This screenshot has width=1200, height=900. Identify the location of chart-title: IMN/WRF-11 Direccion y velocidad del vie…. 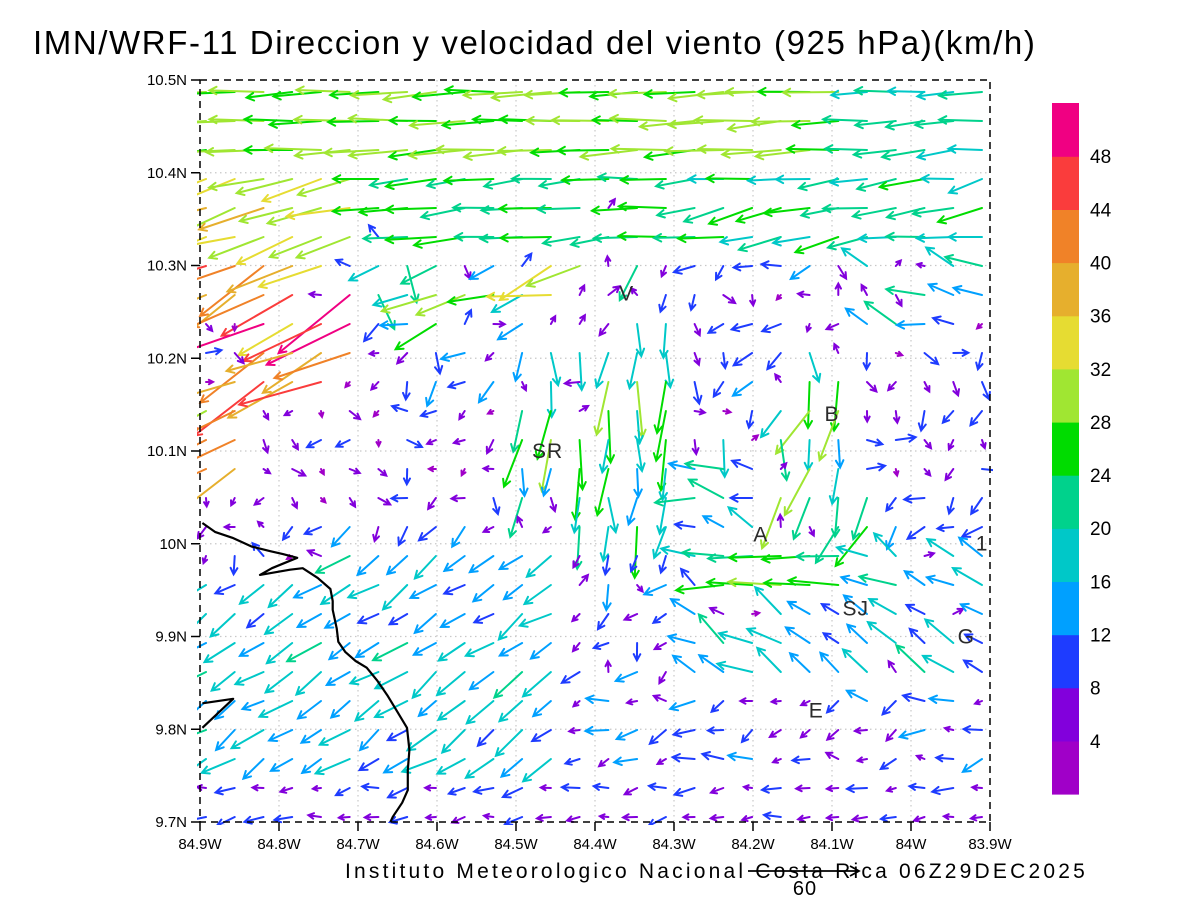
(535, 42).